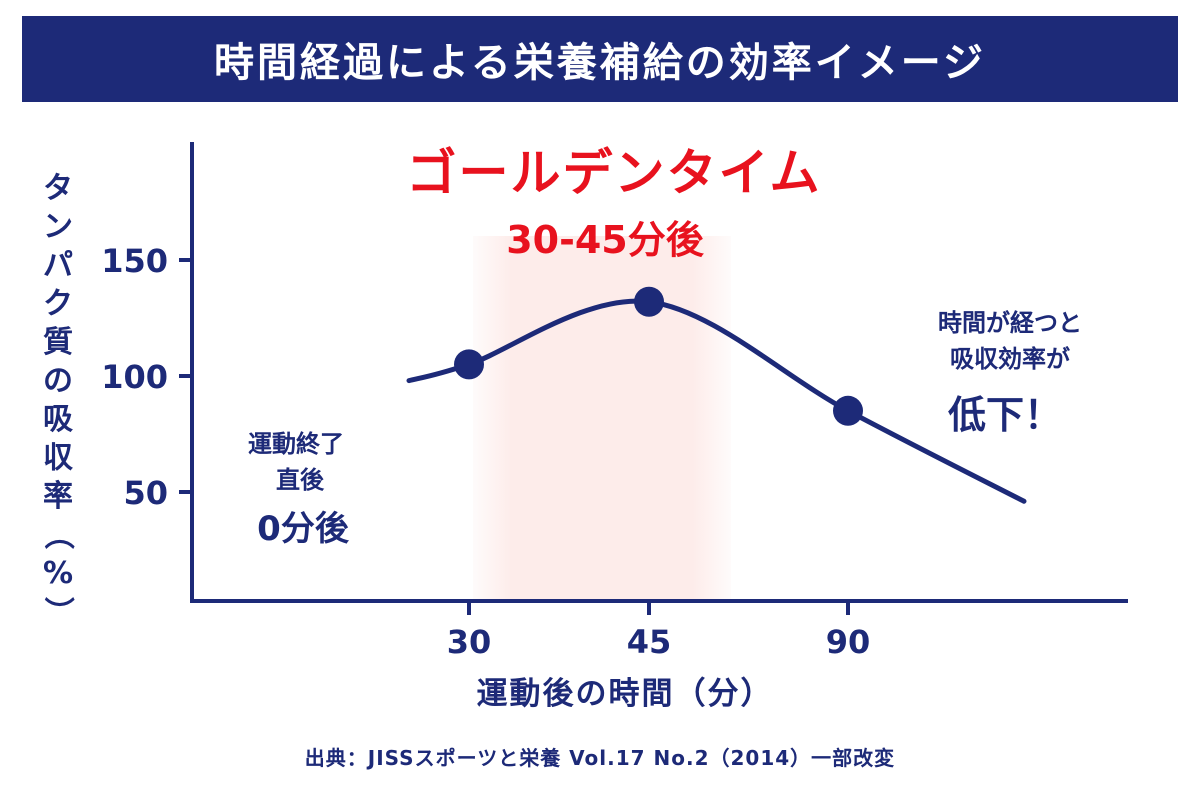  I want to click on y-axis-label-char: パ, so click(58, 265).